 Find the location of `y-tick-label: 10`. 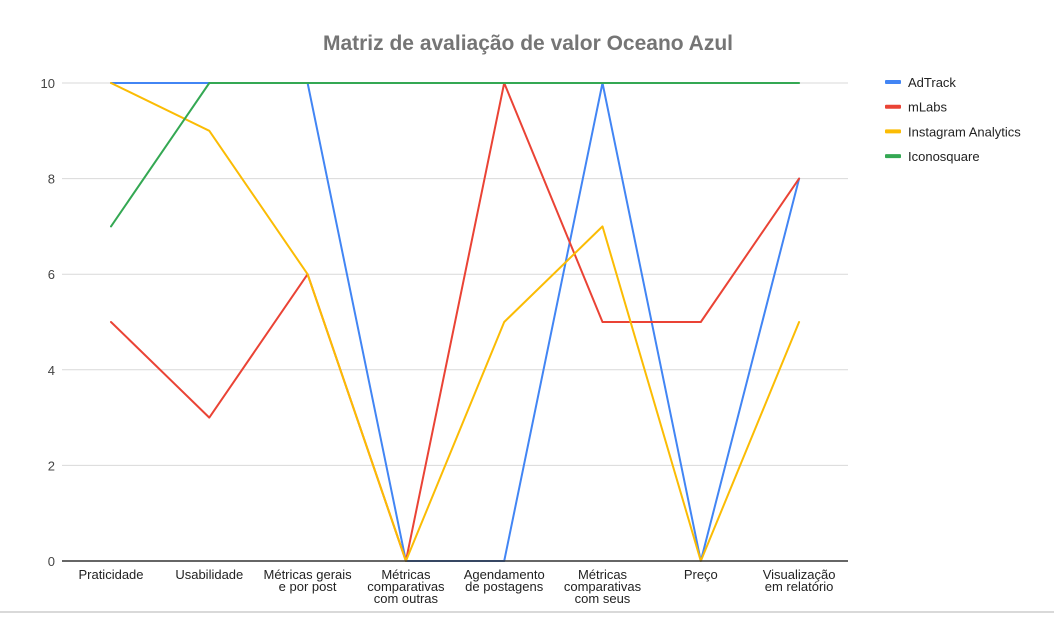

y-tick-label: 10 is located at coordinates (48, 83).